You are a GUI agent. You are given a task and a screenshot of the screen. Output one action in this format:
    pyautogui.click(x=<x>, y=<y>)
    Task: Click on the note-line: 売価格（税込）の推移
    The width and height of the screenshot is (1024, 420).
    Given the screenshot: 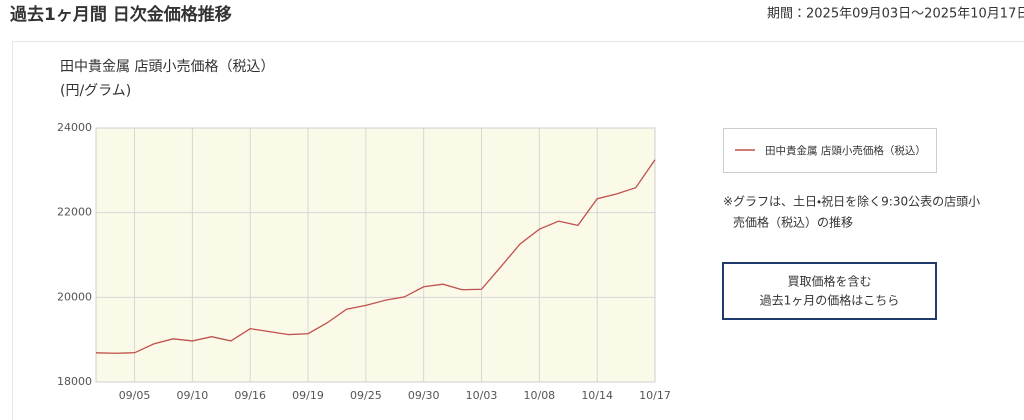 What is the action you would take?
    pyautogui.click(x=793, y=222)
    